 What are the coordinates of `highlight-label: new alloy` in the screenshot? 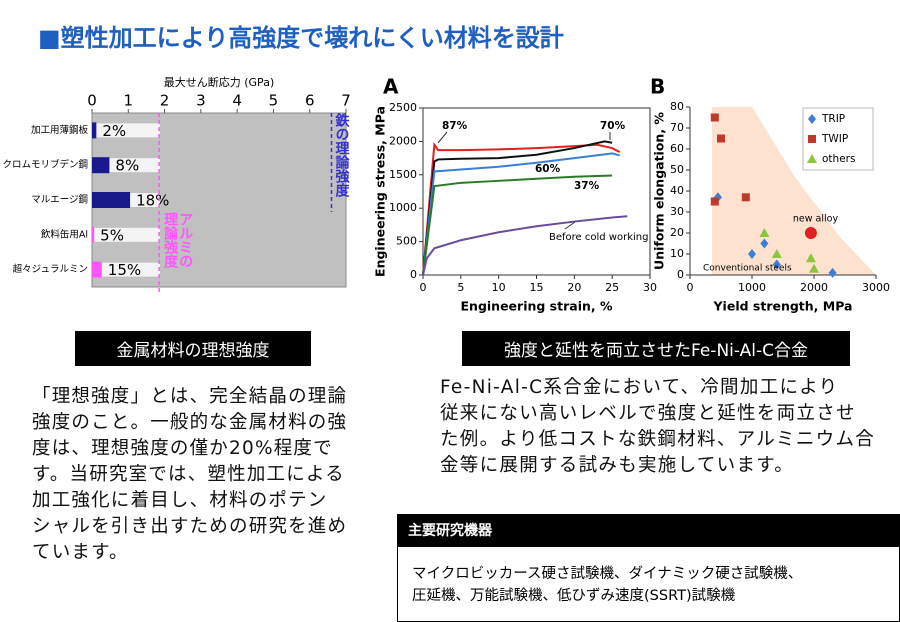 It's located at (816, 219).